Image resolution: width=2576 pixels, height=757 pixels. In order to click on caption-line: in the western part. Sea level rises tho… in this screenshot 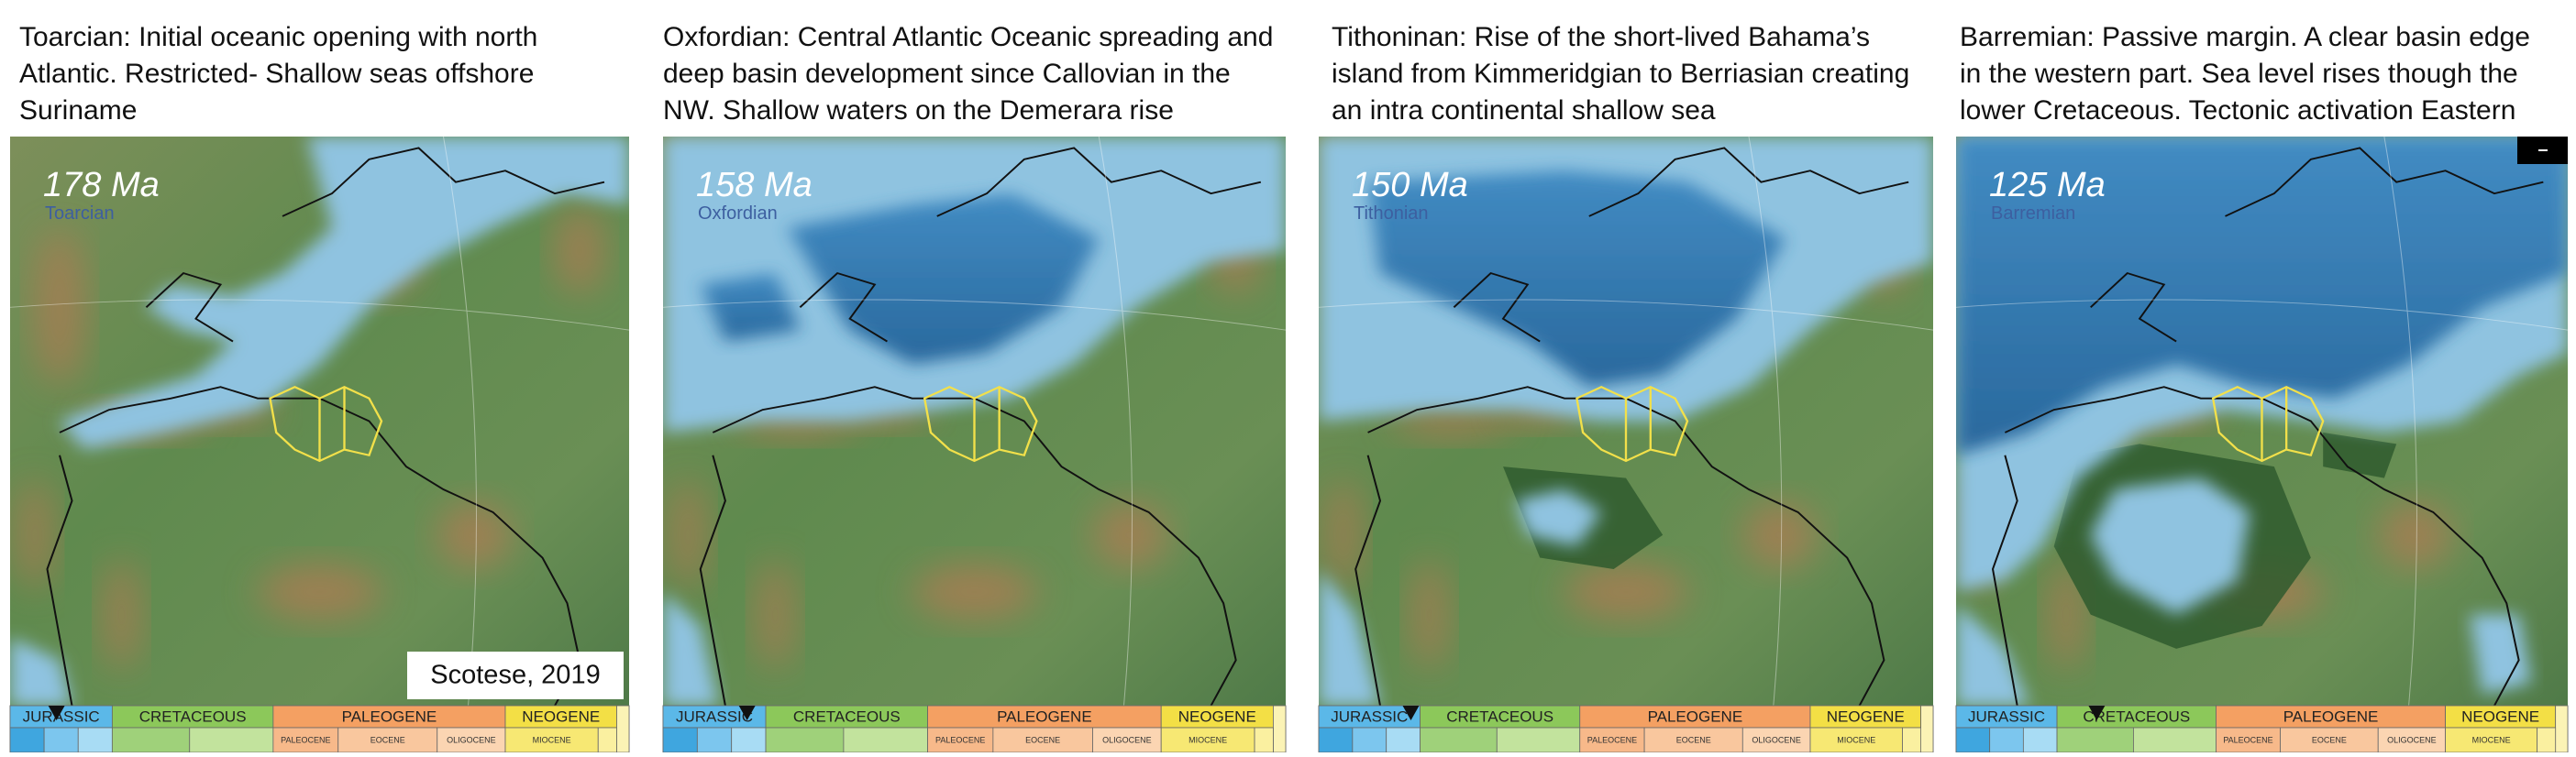, I will do `click(2239, 74)`.